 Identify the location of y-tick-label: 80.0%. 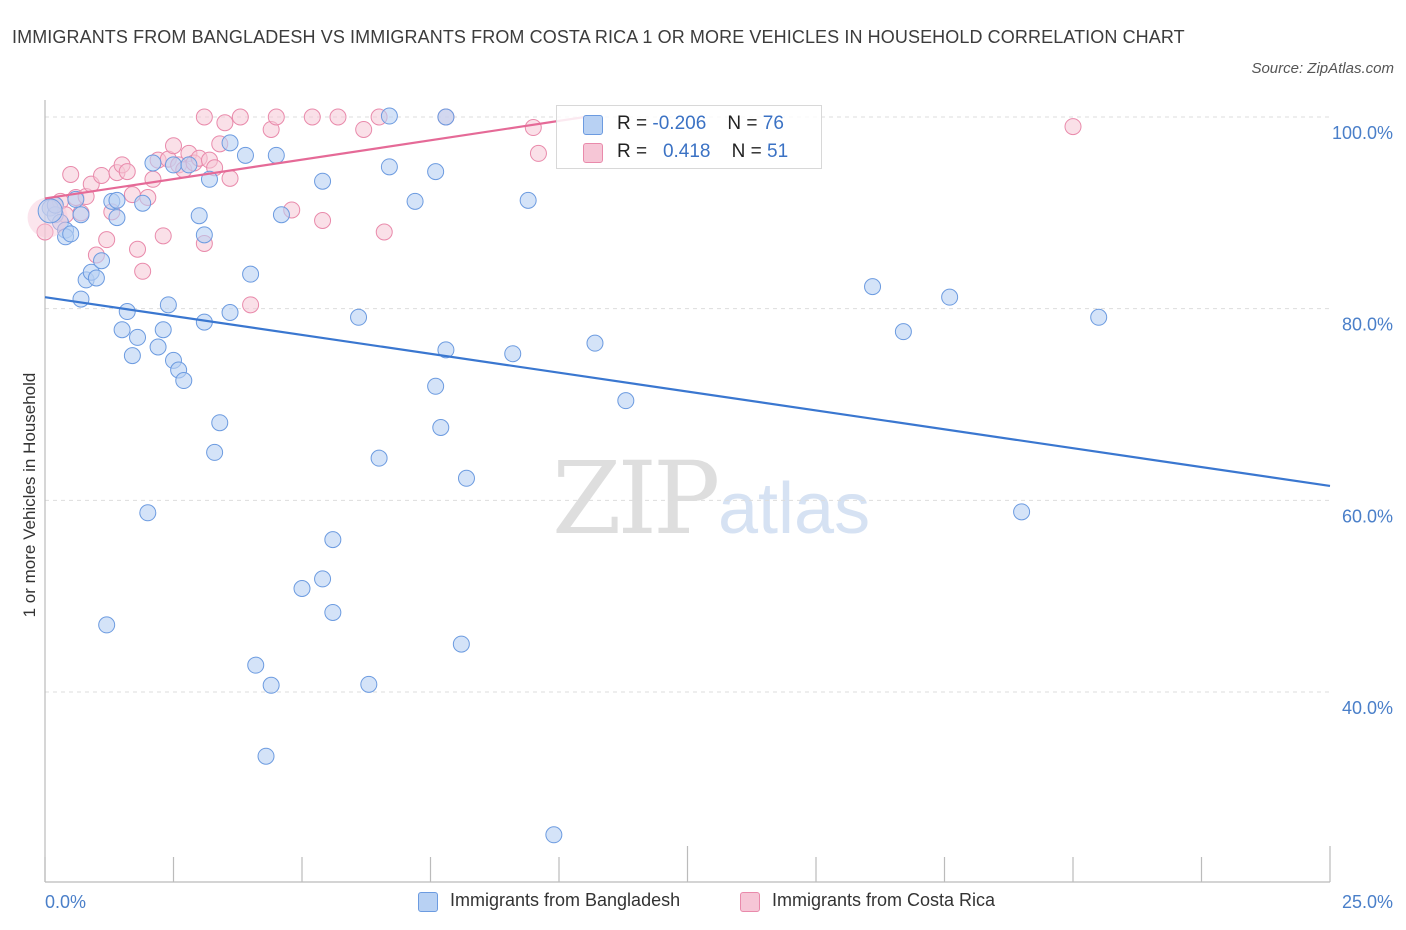
(1367, 325).